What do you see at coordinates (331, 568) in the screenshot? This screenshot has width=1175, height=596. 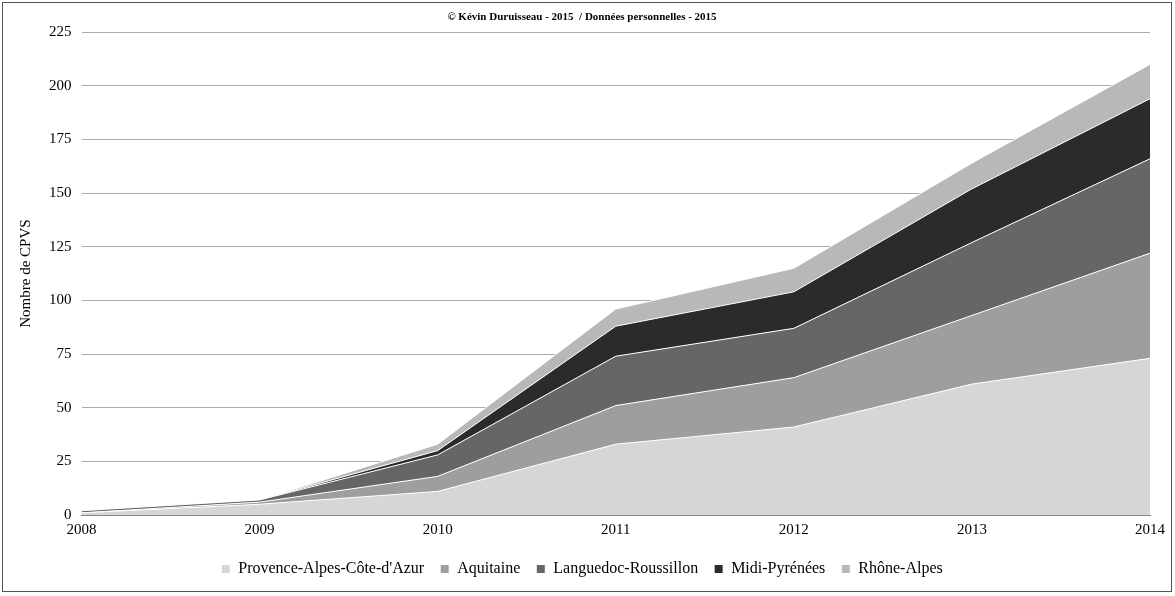 I see `legend-label: Provence-Alpes-Côte-d'Azur` at bounding box center [331, 568].